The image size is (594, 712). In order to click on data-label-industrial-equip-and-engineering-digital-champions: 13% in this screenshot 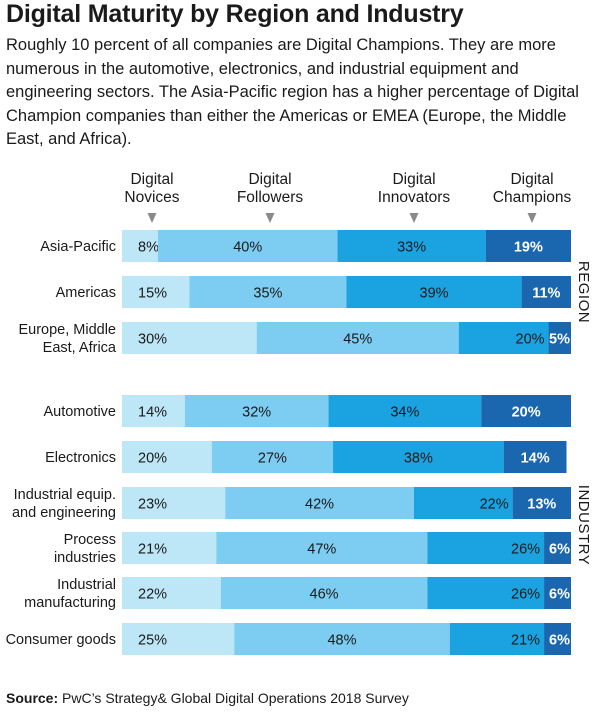, I will do `click(541, 505)`.